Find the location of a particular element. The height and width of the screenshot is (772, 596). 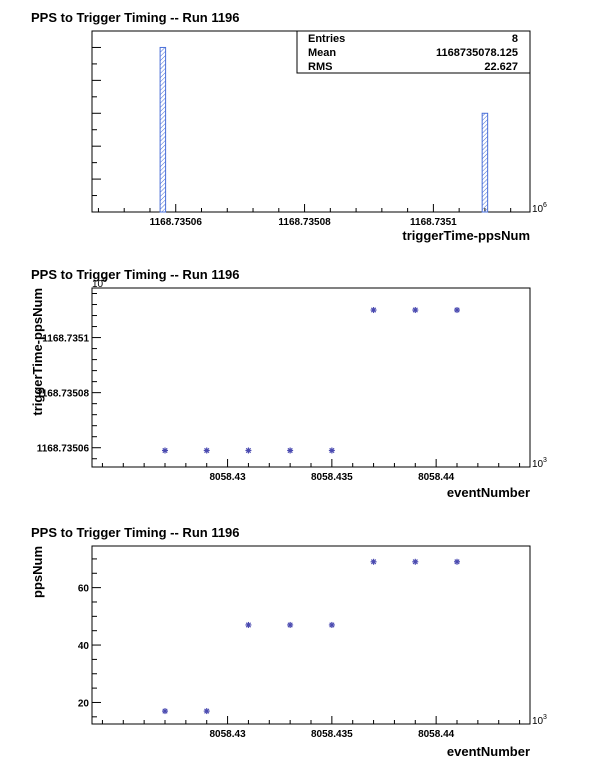

timing-scatter-x-ticks: 8058.43 8058.435 8058.44 is located at coordinates (311, 471).